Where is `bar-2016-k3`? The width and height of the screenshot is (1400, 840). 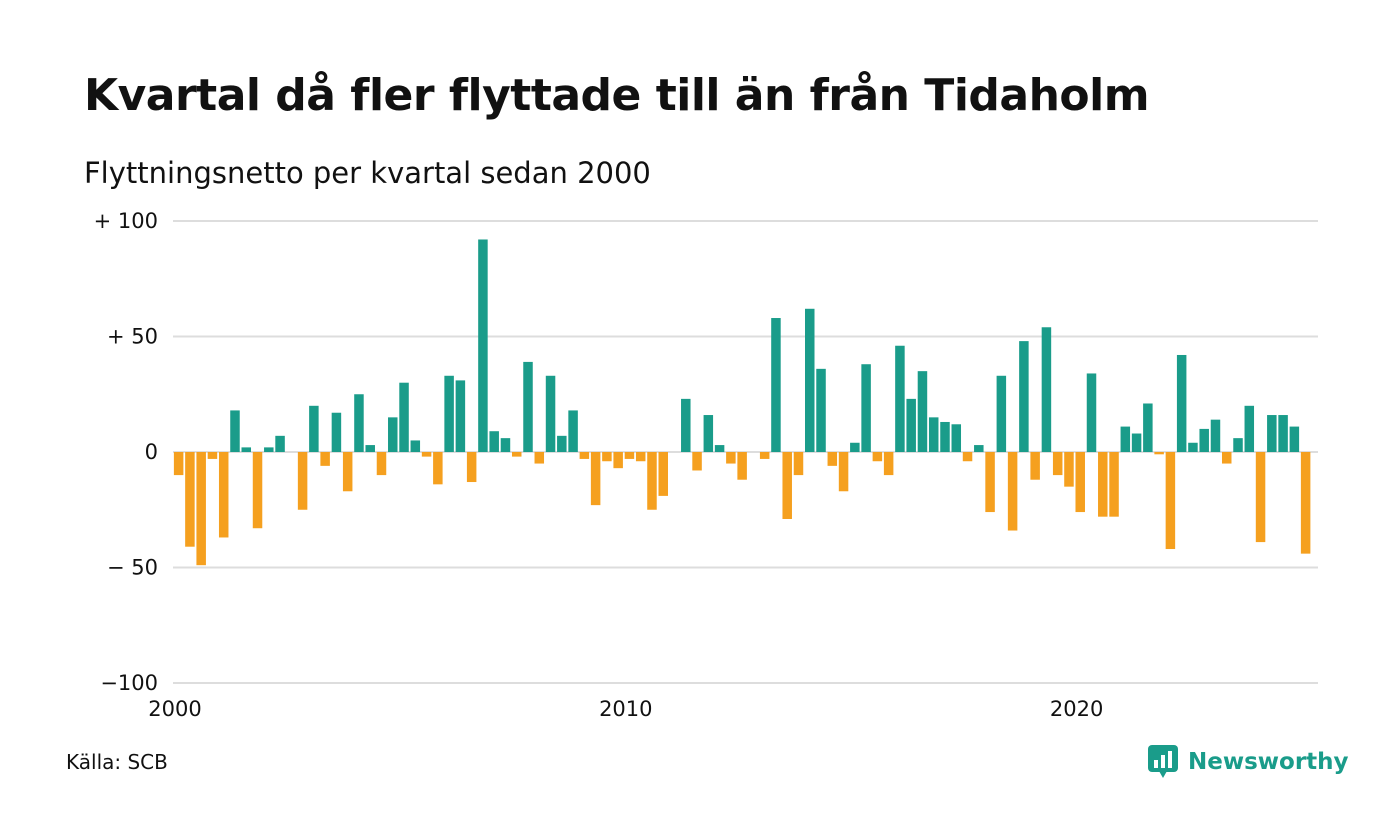
bar-2016-k3 is located at coordinates (922, 411).